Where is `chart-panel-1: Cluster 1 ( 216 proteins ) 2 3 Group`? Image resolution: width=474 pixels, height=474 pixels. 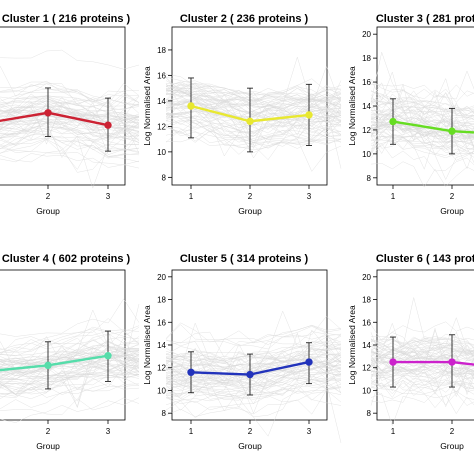
chart-panel-1: Cluster 1 ( 216 proteins ) 2 3 Group is located at coordinates (70, 114).